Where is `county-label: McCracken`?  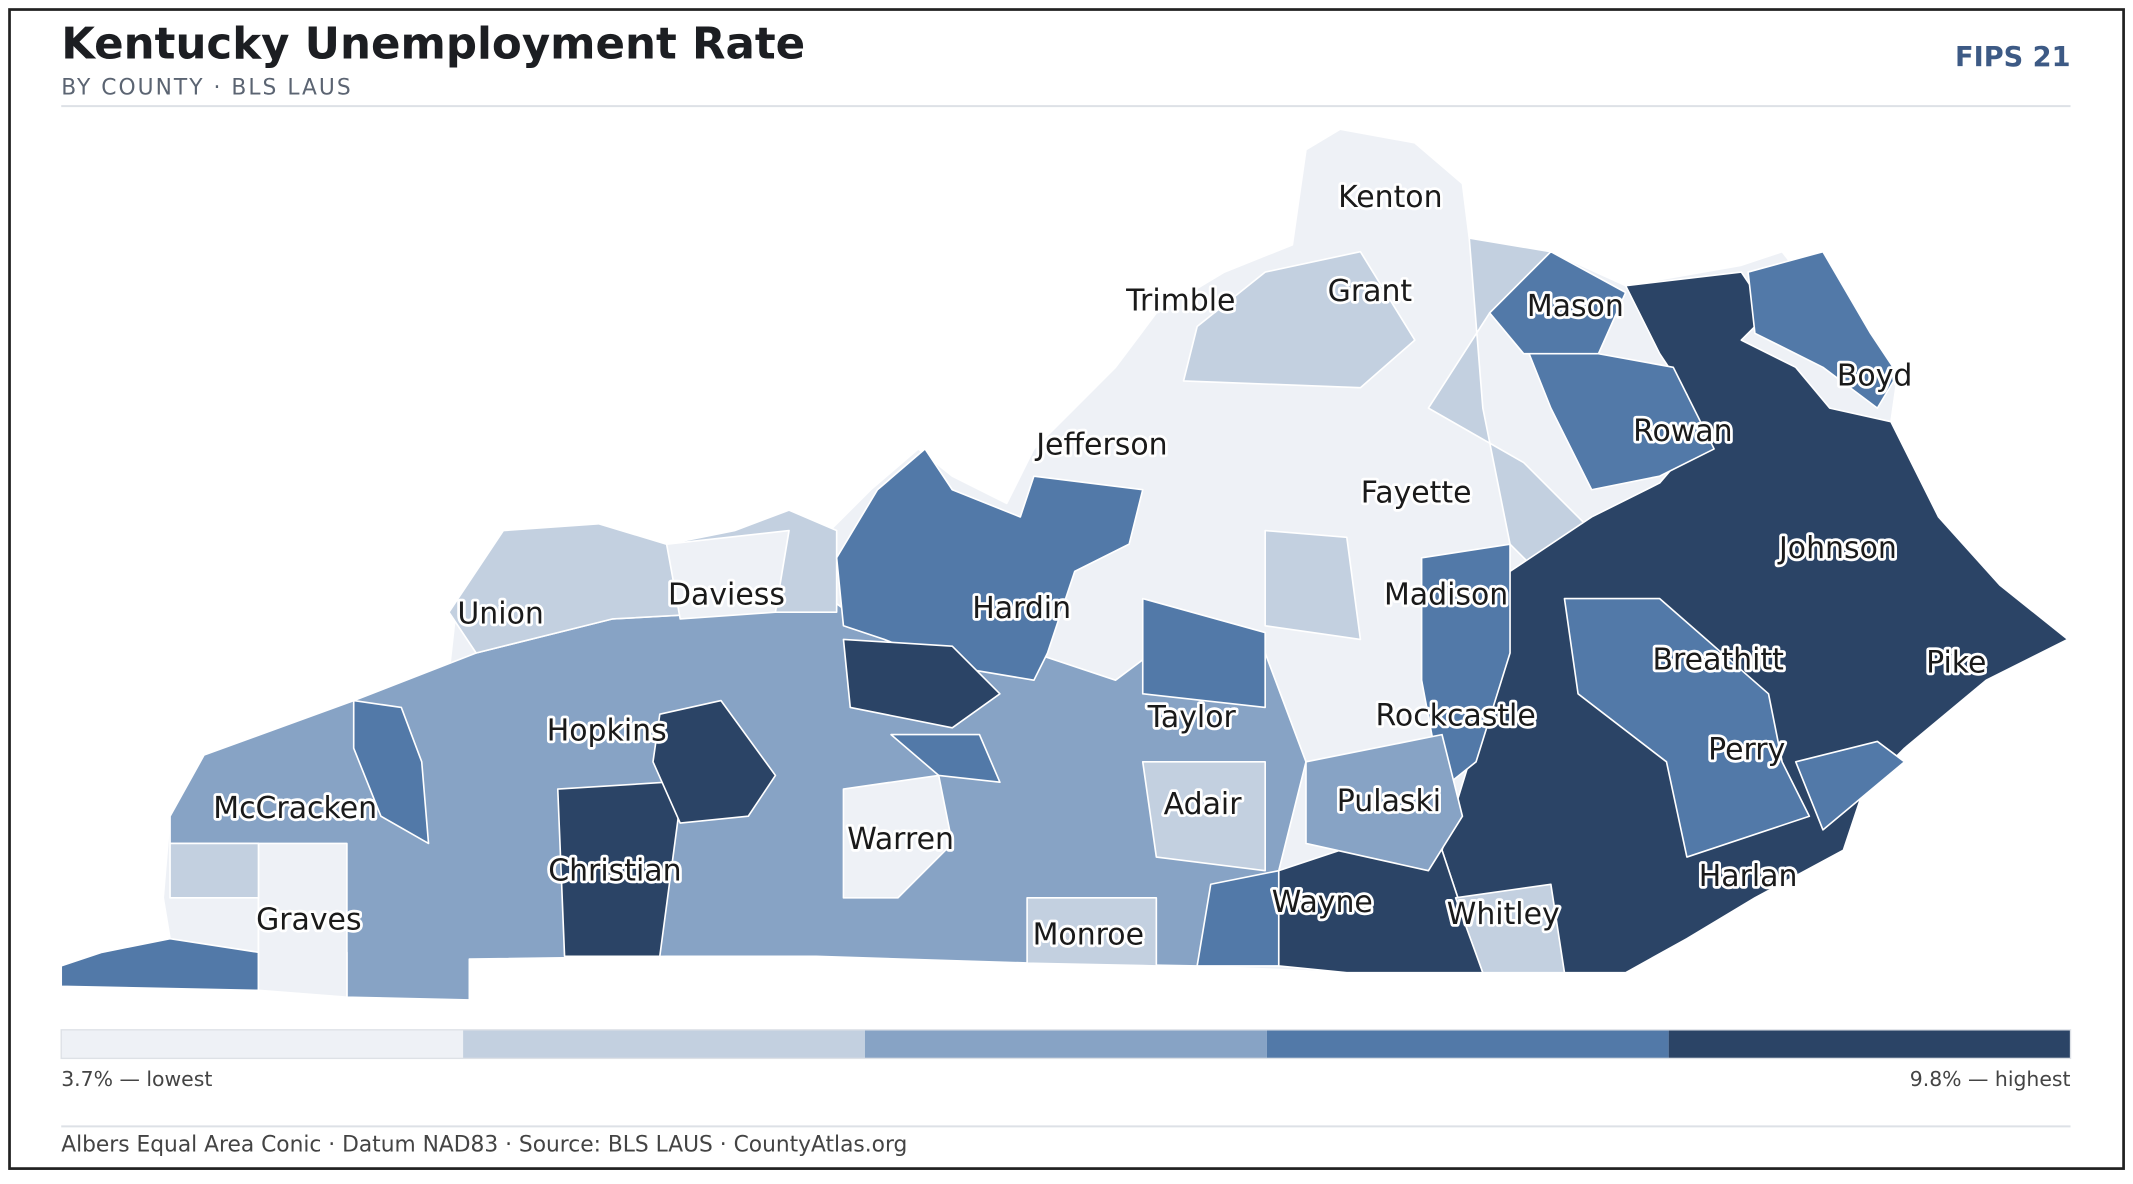 county-label: McCracken is located at coordinates (295, 808).